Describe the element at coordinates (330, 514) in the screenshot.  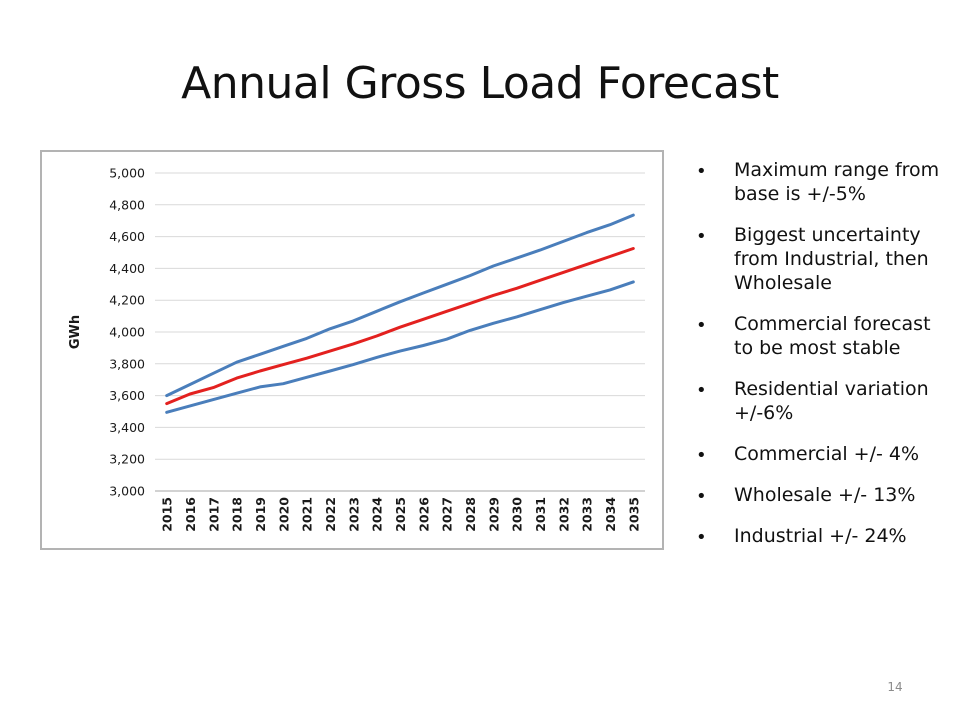
I see `x-tick-label: 2022` at that location.